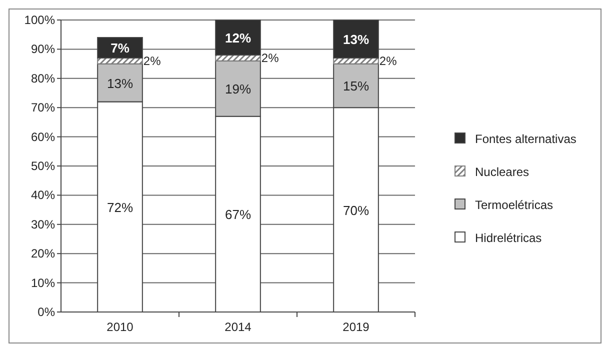 The width and height of the screenshot is (611, 353). Describe the element at coordinates (43, 78) in the screenshot. I see `y-tick-label: 80%` at that location.